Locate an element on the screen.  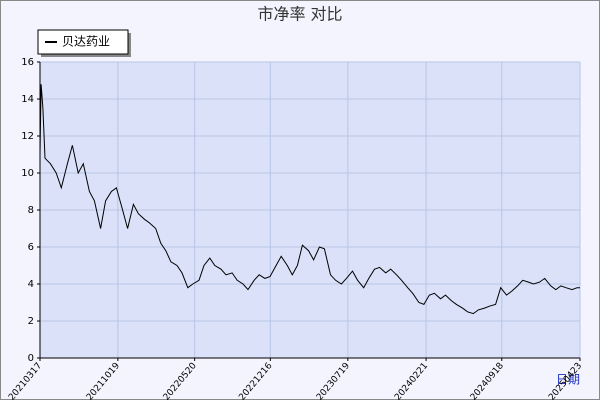
y-tick-label: 16 is located at coordinates (27, 62).